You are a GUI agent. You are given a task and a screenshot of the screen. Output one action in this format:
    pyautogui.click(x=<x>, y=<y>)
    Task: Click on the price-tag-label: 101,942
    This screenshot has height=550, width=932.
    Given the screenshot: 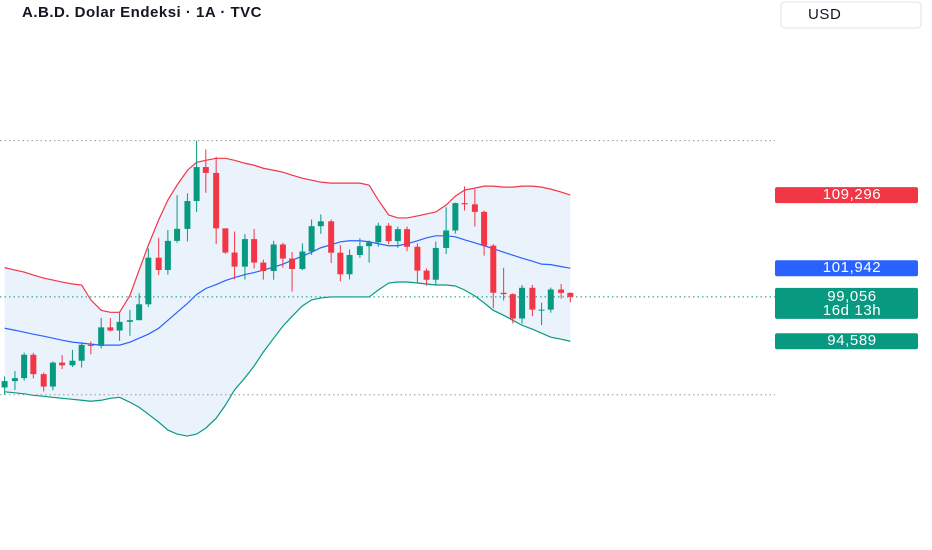 What is the action you would take?
    pyautogui.click(x=852, y=267)
    